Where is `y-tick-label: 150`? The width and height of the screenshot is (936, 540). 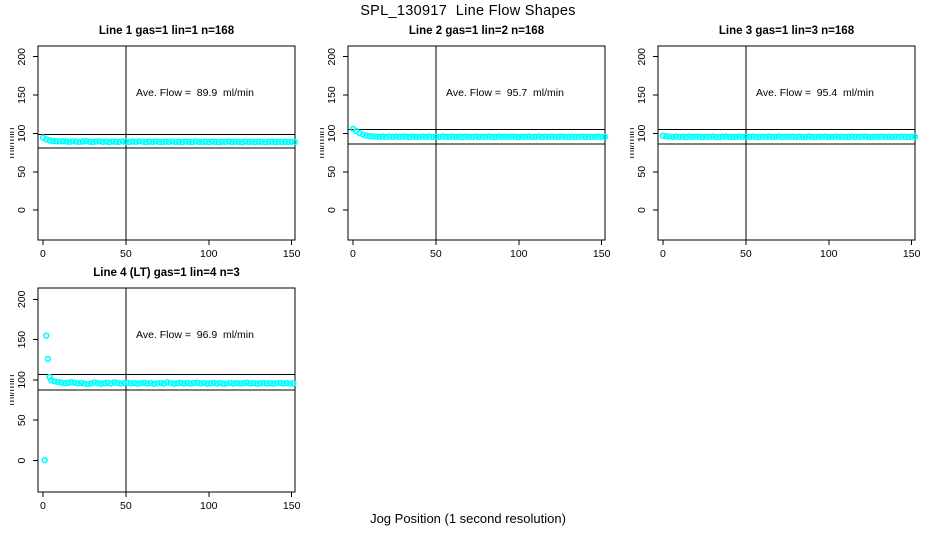 y-tick-label: 150 is located at coordinates (332, 95).